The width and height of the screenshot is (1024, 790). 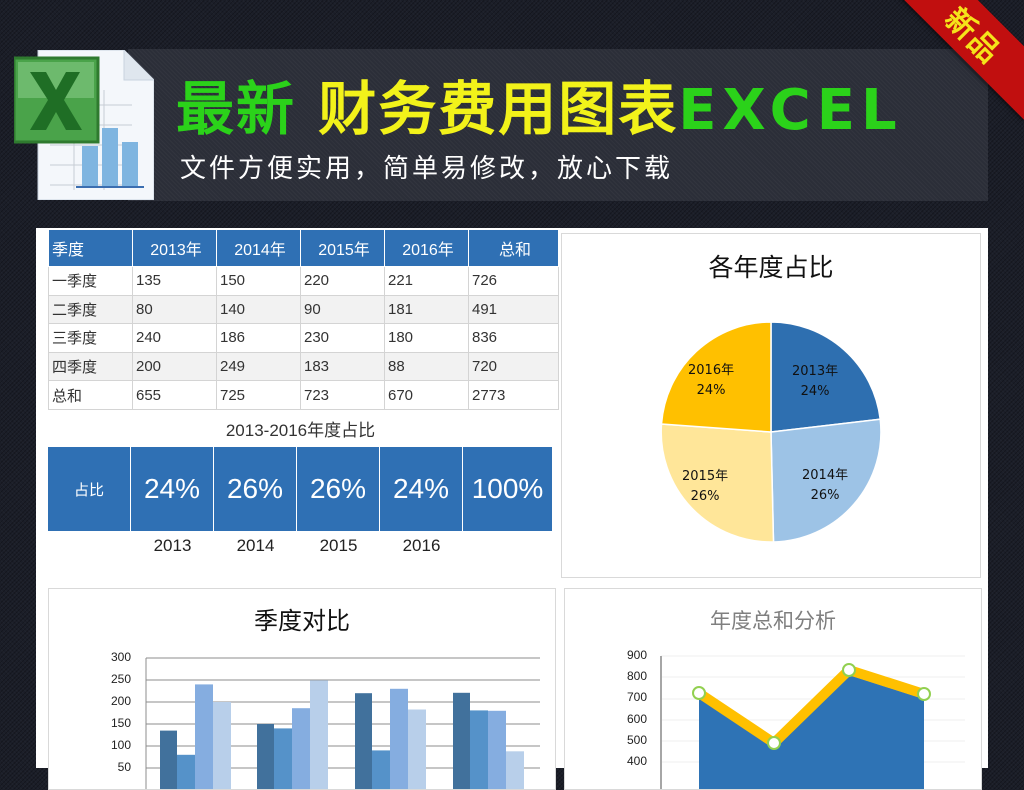 I want to click on table-header-row: 季度 2013年 2014年 2015年 2016年 总和, so click(x=303, y=248).